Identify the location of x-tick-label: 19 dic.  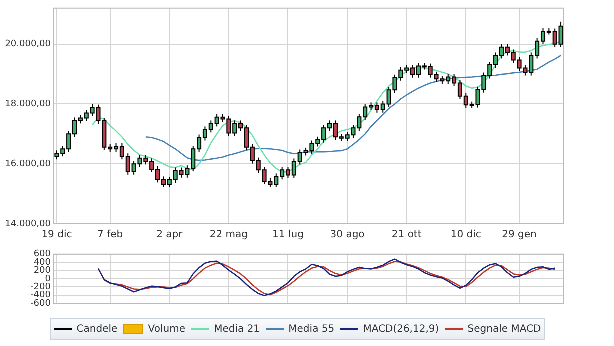
(57, 235).